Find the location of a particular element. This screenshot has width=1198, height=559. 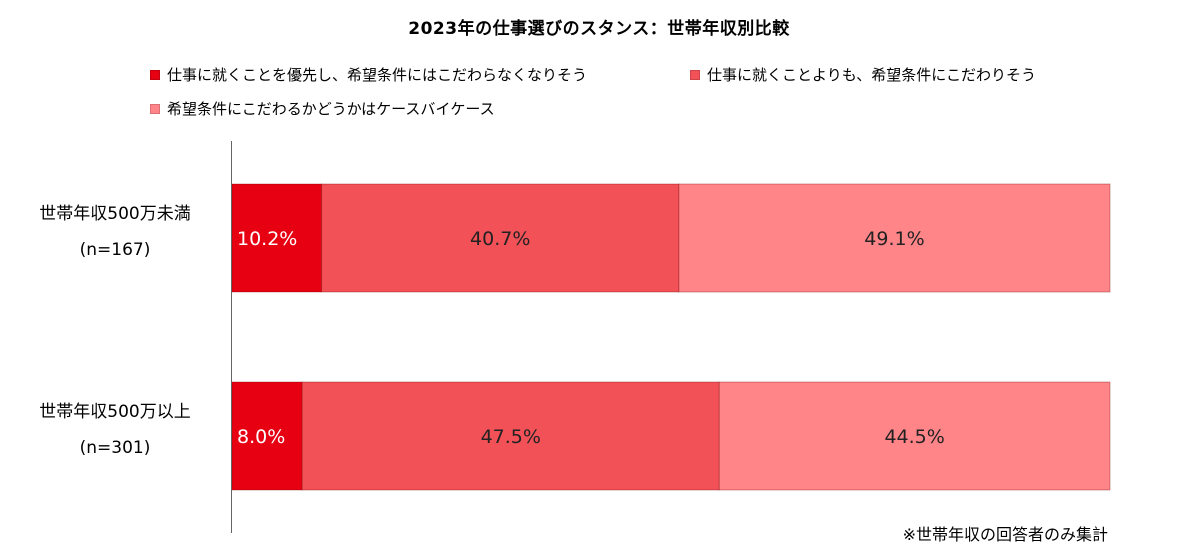

data-label-cat2-series1: 8.0% is located at coordinates (261, 437).